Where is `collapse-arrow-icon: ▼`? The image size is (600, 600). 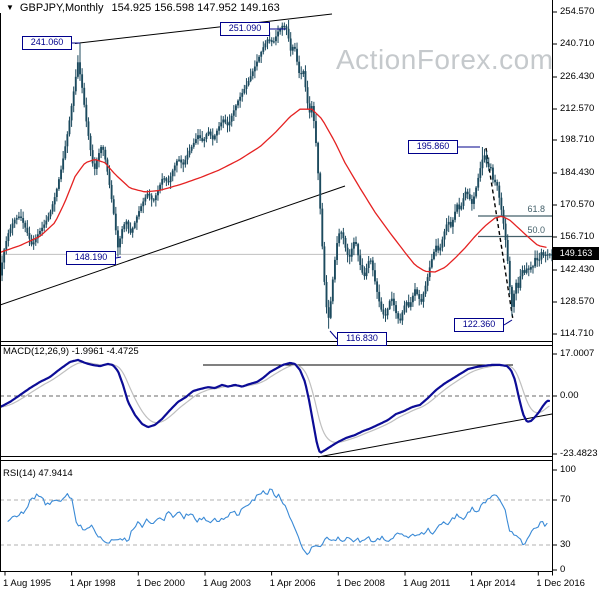
collapse-arrow-icon: ▼ is located at coordinates (10, 7).